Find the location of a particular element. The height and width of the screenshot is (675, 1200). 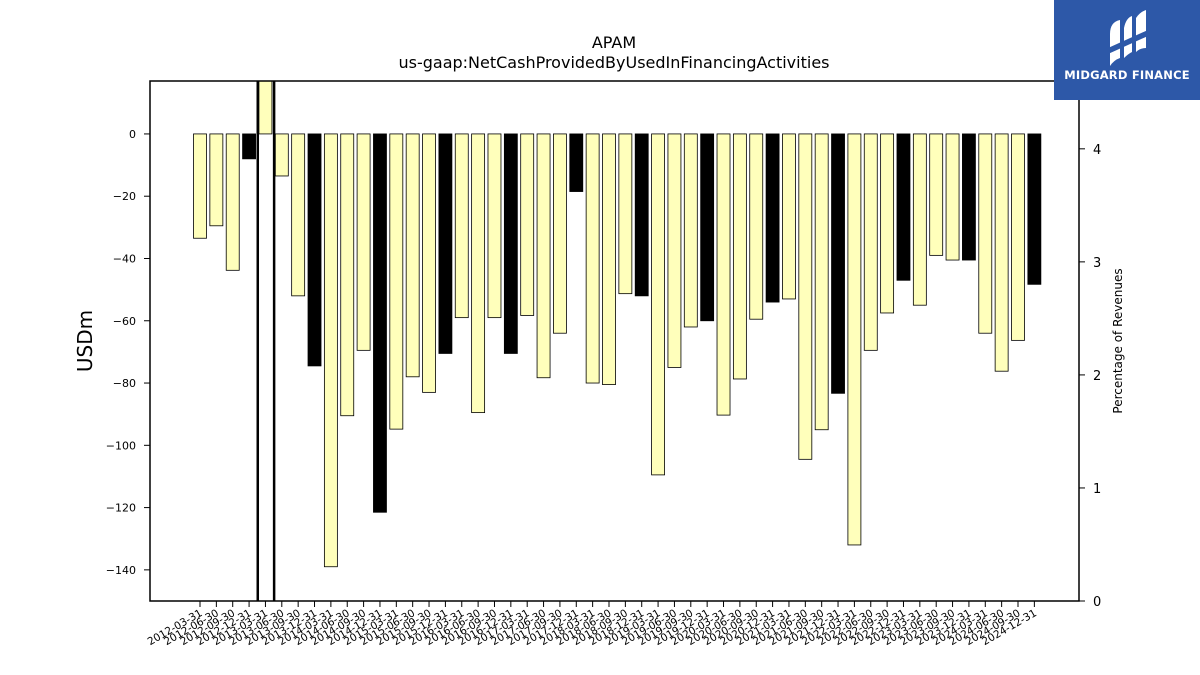

markers-group is located at coordinates (266, 341).